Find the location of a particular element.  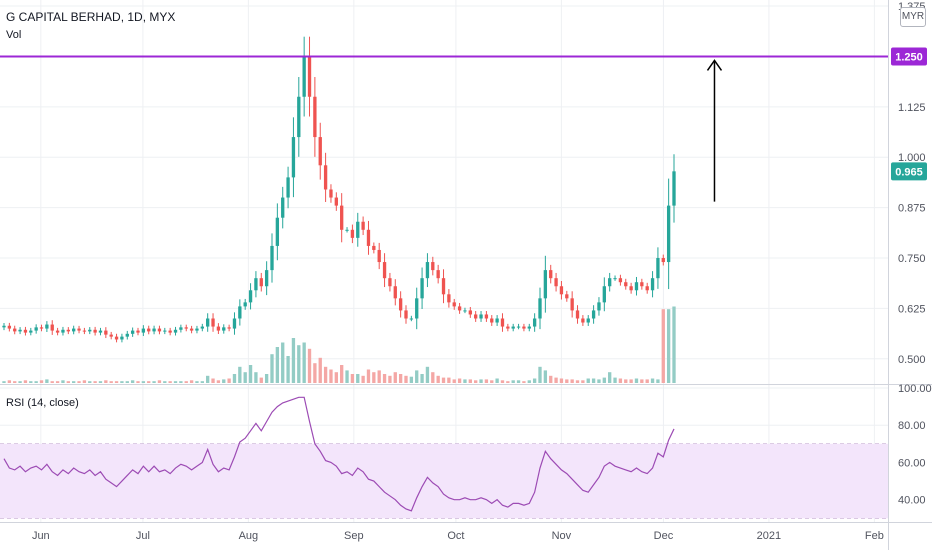

price-tags: 1.250 0.965 is located at coordinates (909, 114).